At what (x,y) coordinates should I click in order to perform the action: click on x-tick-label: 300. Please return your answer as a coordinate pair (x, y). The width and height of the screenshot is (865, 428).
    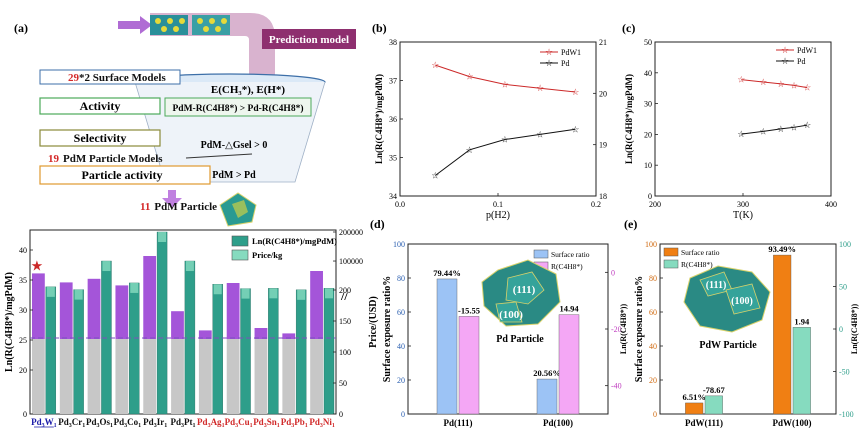
    Looking at the image, I should click on (743, 204).